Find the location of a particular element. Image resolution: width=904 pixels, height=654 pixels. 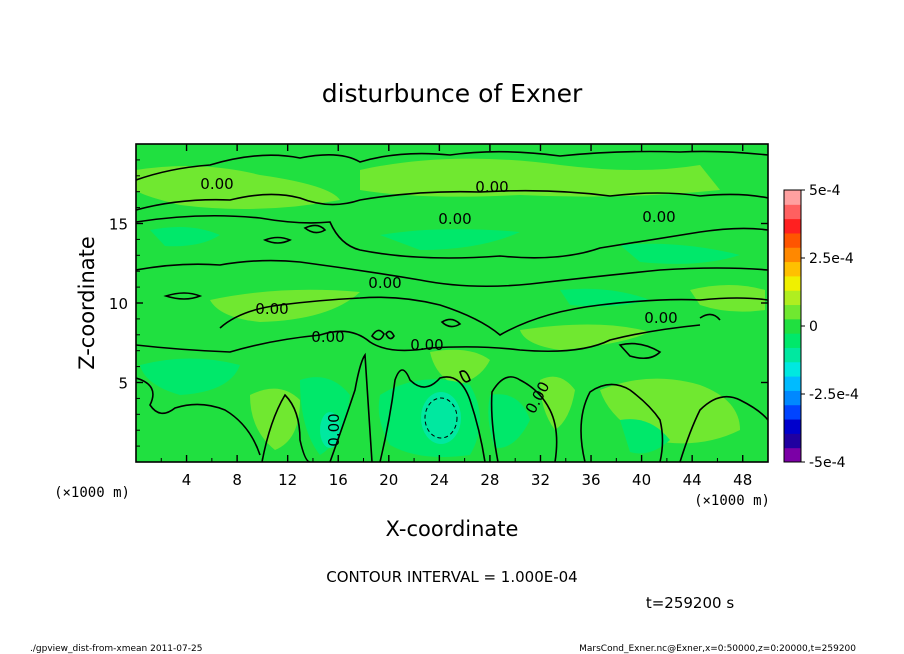

x-tick-label: 8 is located at coordinates (237, 480).